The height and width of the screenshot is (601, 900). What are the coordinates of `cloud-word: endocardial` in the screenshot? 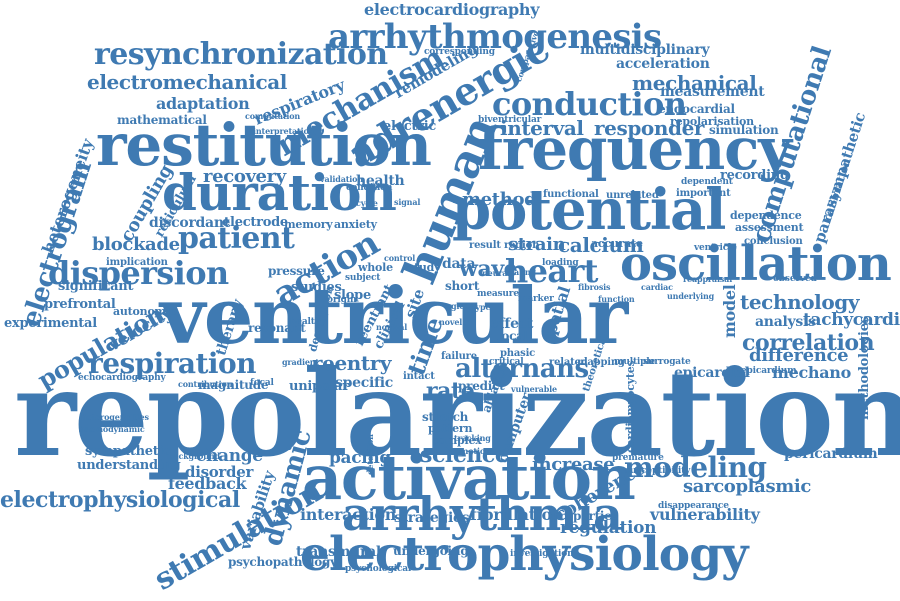 It's located at (696, 109).